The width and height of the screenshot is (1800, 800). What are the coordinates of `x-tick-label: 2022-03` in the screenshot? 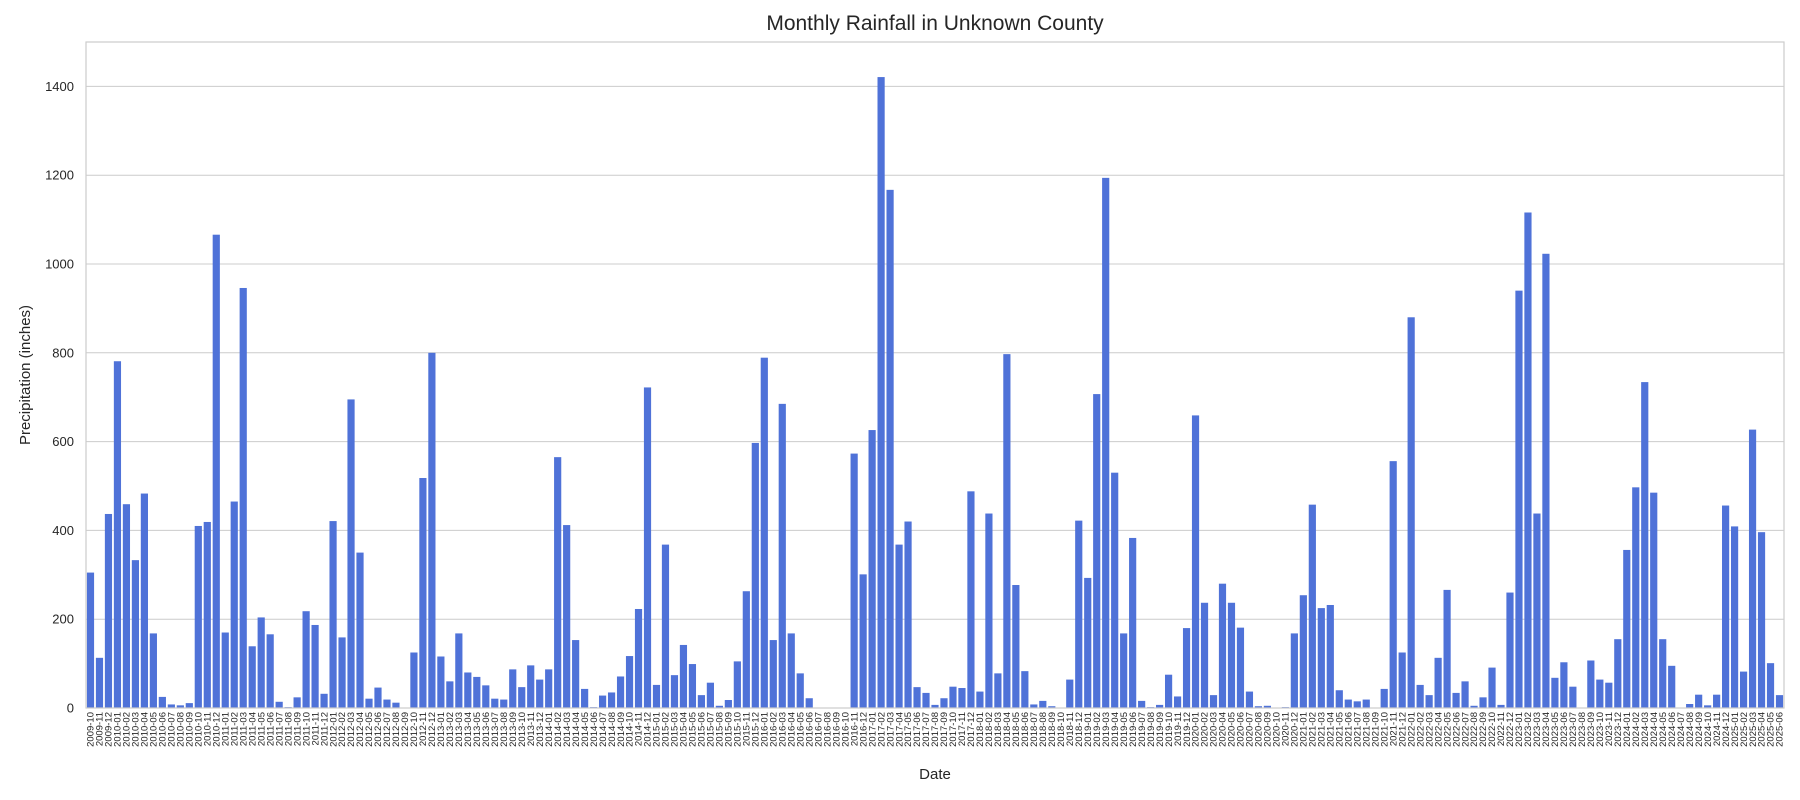 It's located at (1429, 729).